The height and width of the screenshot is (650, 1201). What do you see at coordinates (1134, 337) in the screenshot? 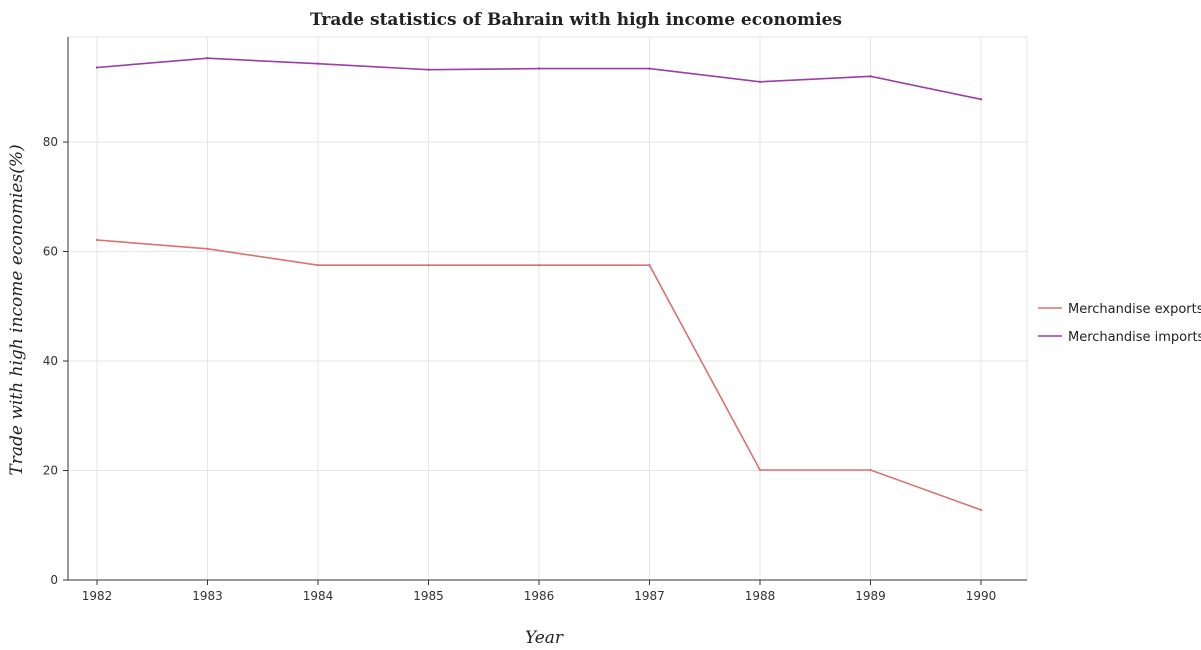
I see `legend-label: Merchandise imports` at bounding box center [1134, 337].